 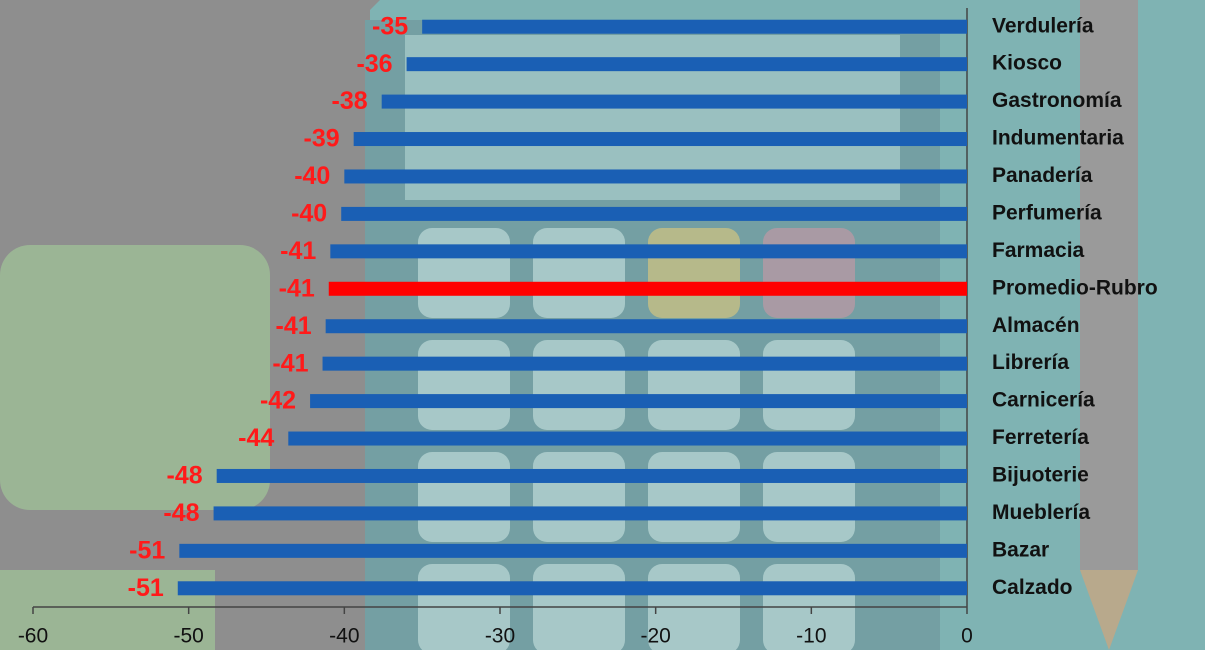 What do you see at coordinates (1058, 138) in the screenshot?
I see `category-label: Indumentaria` at bounding box center [1058, 138].